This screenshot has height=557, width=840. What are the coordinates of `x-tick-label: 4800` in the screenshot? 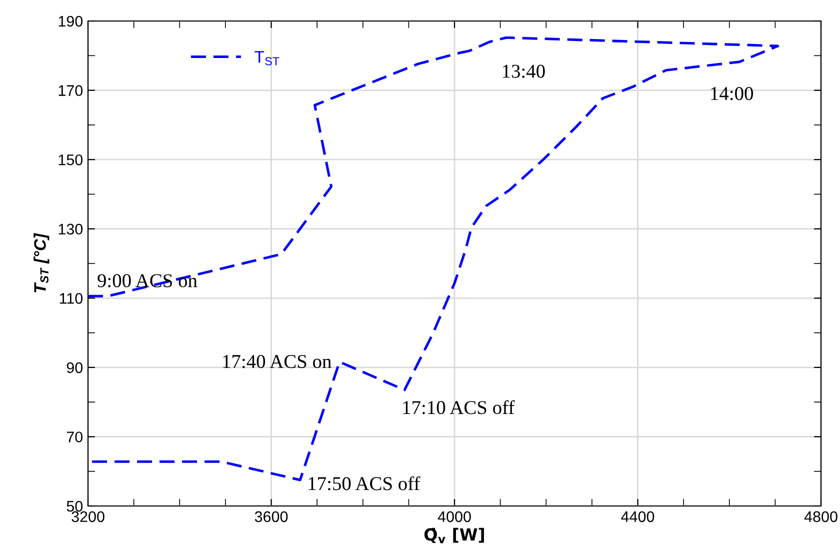 It's located at (821, 516).